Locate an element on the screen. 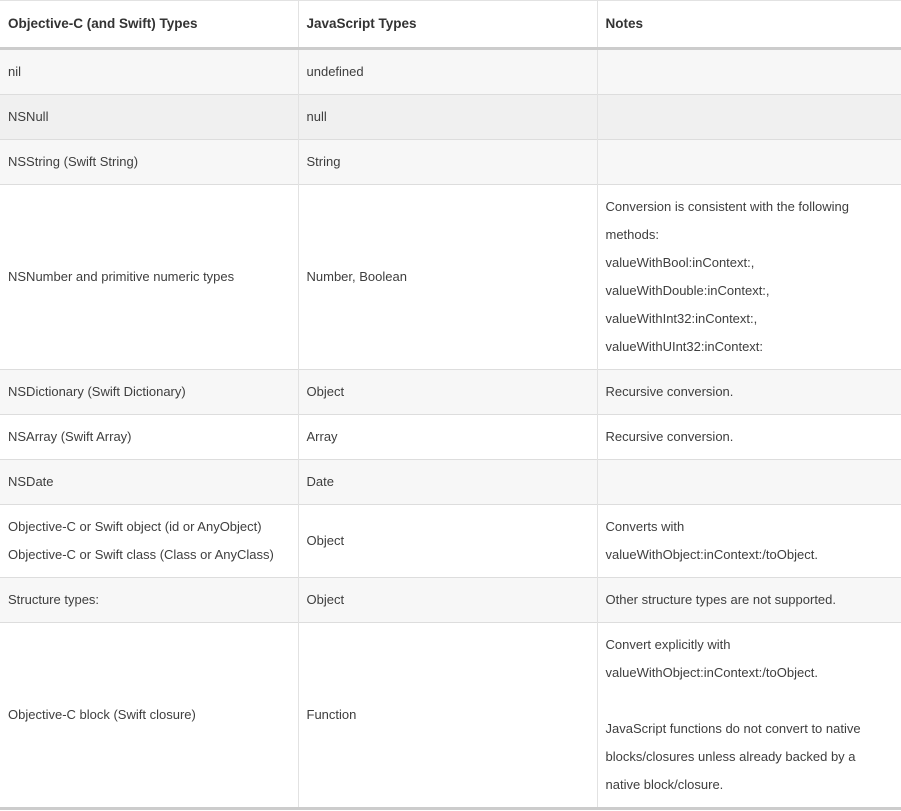  objc-type-cell: NSString (Swift String) is located at coordinates (149, 162).